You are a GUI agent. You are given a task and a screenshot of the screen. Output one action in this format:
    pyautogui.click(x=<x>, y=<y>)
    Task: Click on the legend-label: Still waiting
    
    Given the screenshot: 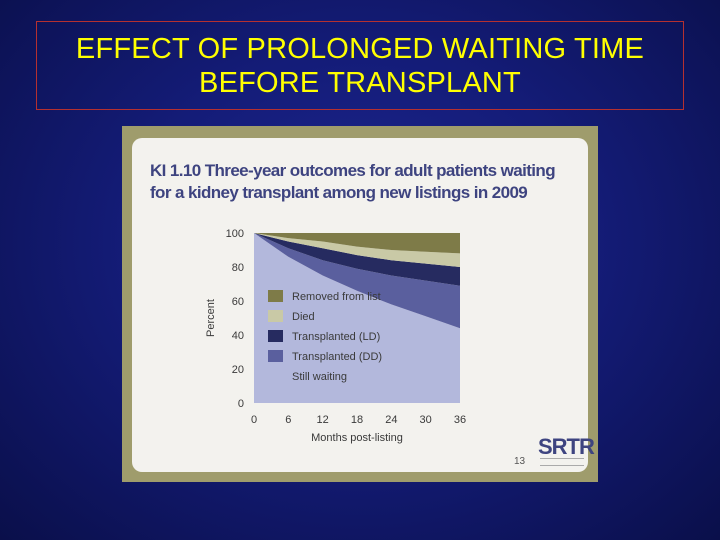 What is the action you would take?
    pyautogui.click(x=319, y=377)
    